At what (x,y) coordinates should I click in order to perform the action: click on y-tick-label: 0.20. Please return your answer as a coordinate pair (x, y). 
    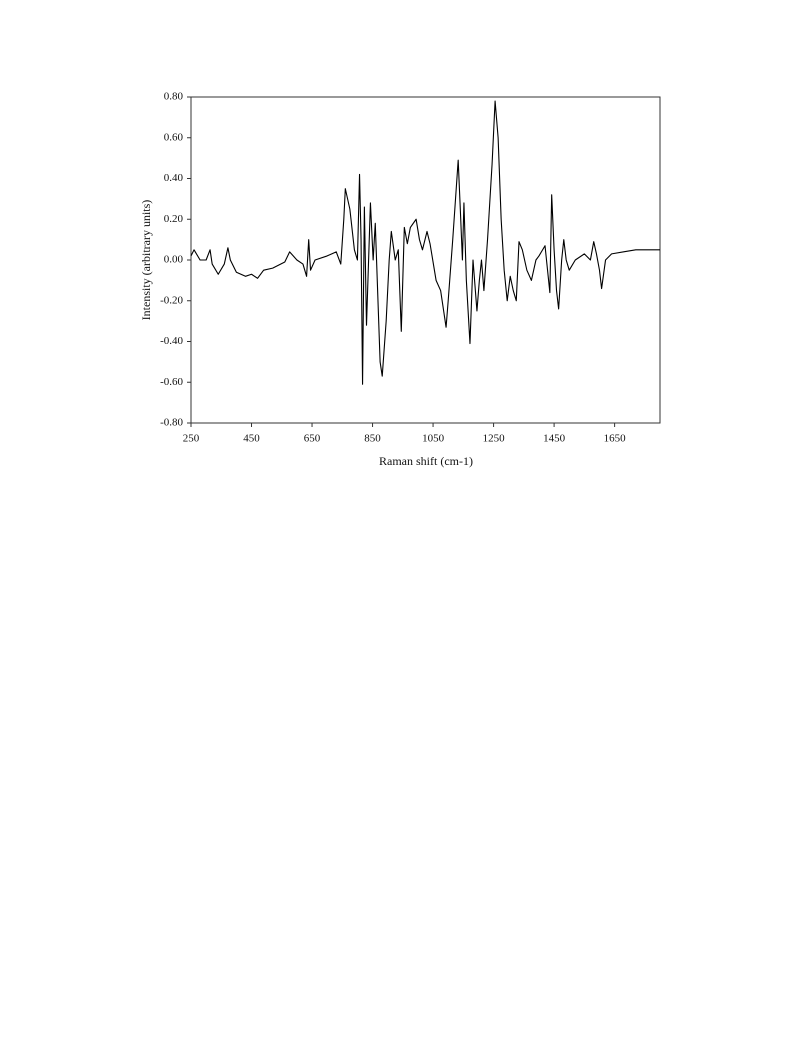
    Looking at the image, I should click on (174, 219).